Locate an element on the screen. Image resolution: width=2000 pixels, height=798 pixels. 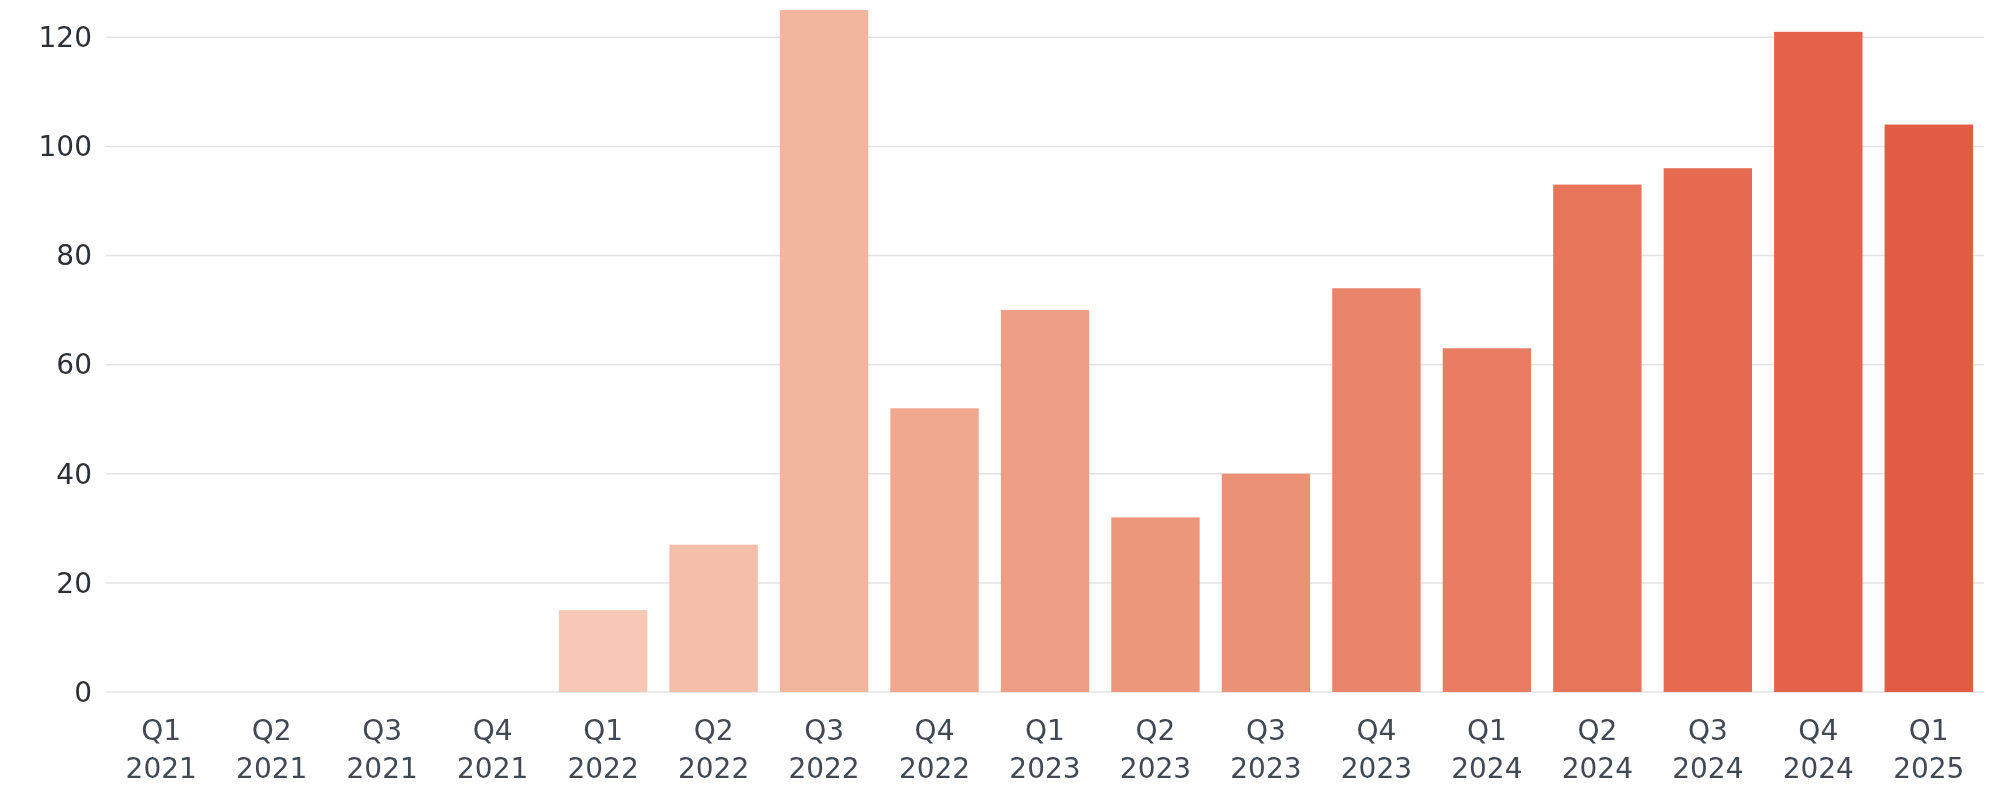
x-tick-label: Q1 2021 is located at coordinates (161, 749).